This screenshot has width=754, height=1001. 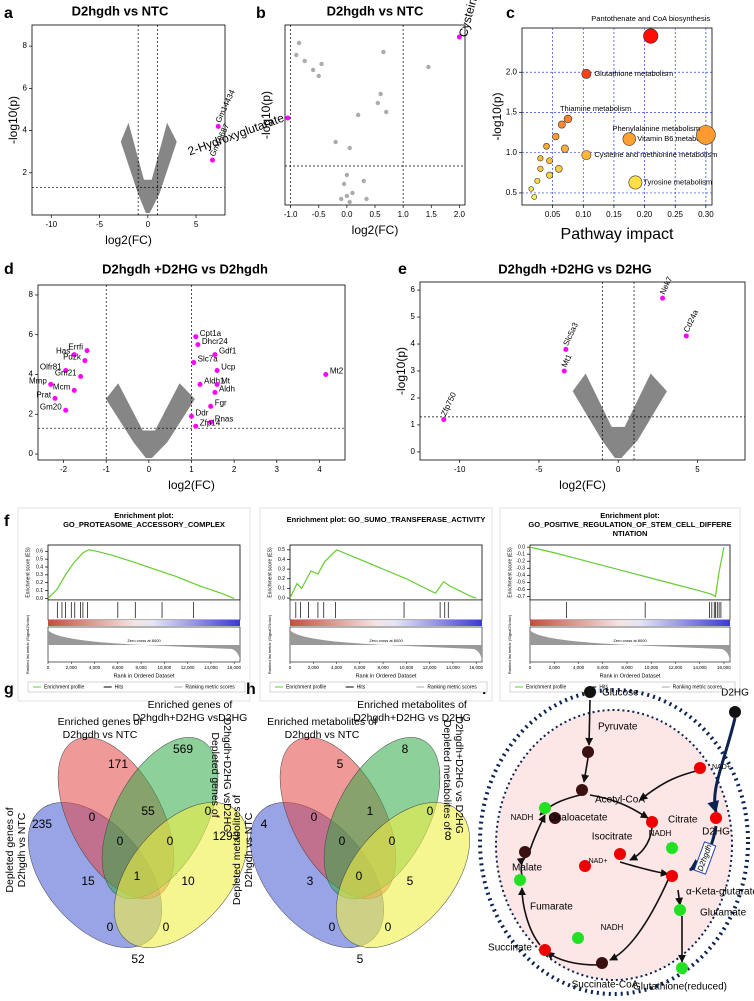 I want to click on venn-count: 5, so click(x=360, y=959).